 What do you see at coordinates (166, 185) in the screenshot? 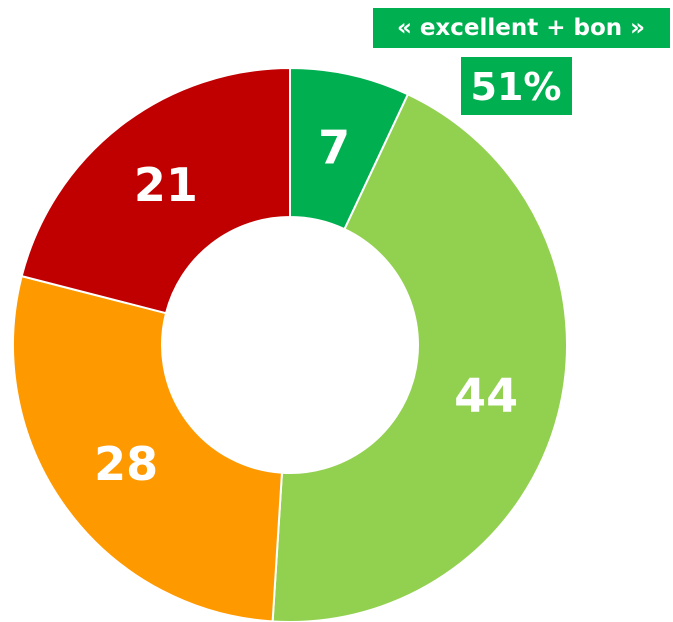
I see `data-label: 21` at bounding box center [166, 185].